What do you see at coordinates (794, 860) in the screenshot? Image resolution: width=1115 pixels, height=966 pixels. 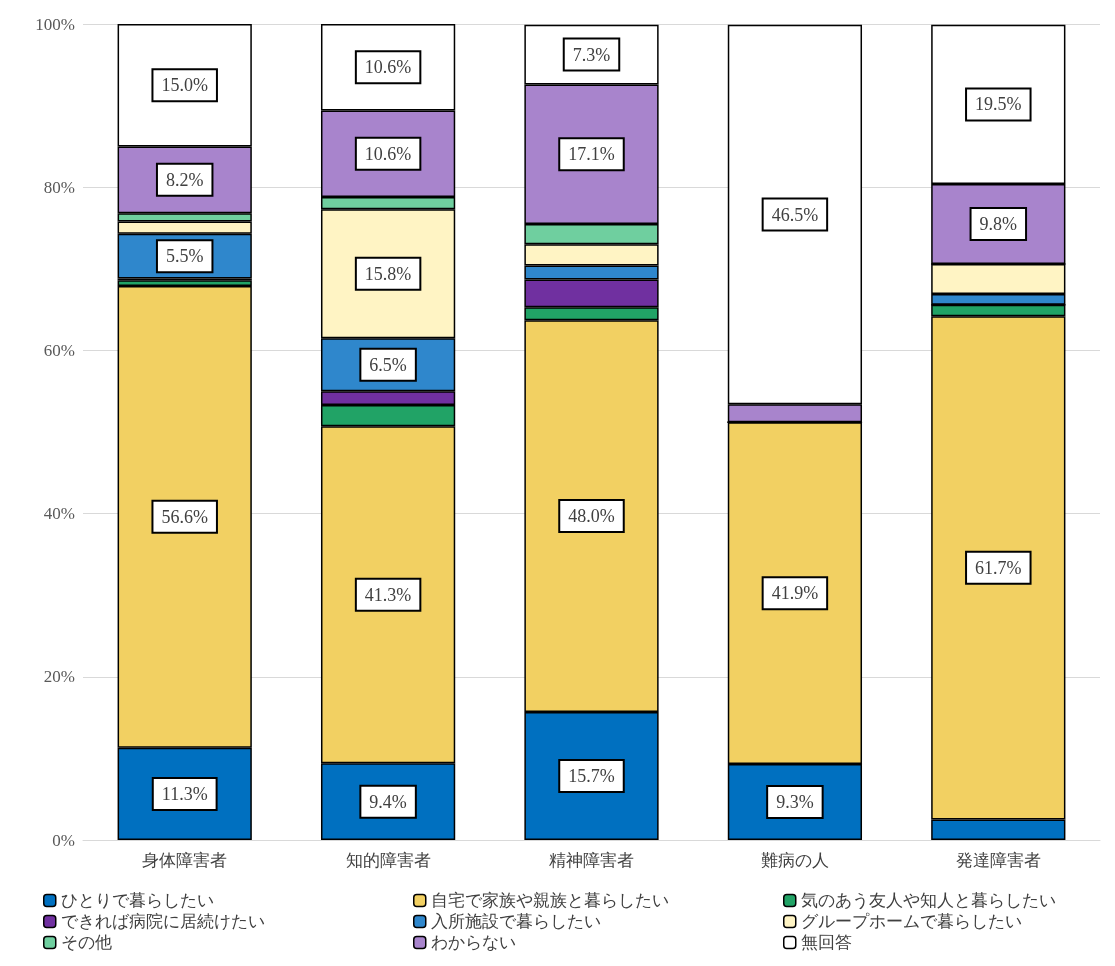 I see `x-tick-label: 難病の人` at bounding box center [794, 860].